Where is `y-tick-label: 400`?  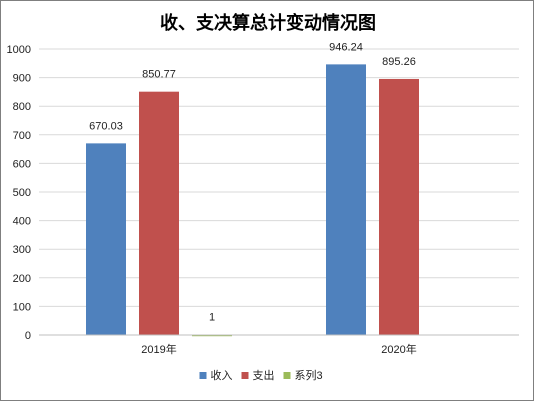 y-tick-label: 400 is located at coordinates (22, 222).